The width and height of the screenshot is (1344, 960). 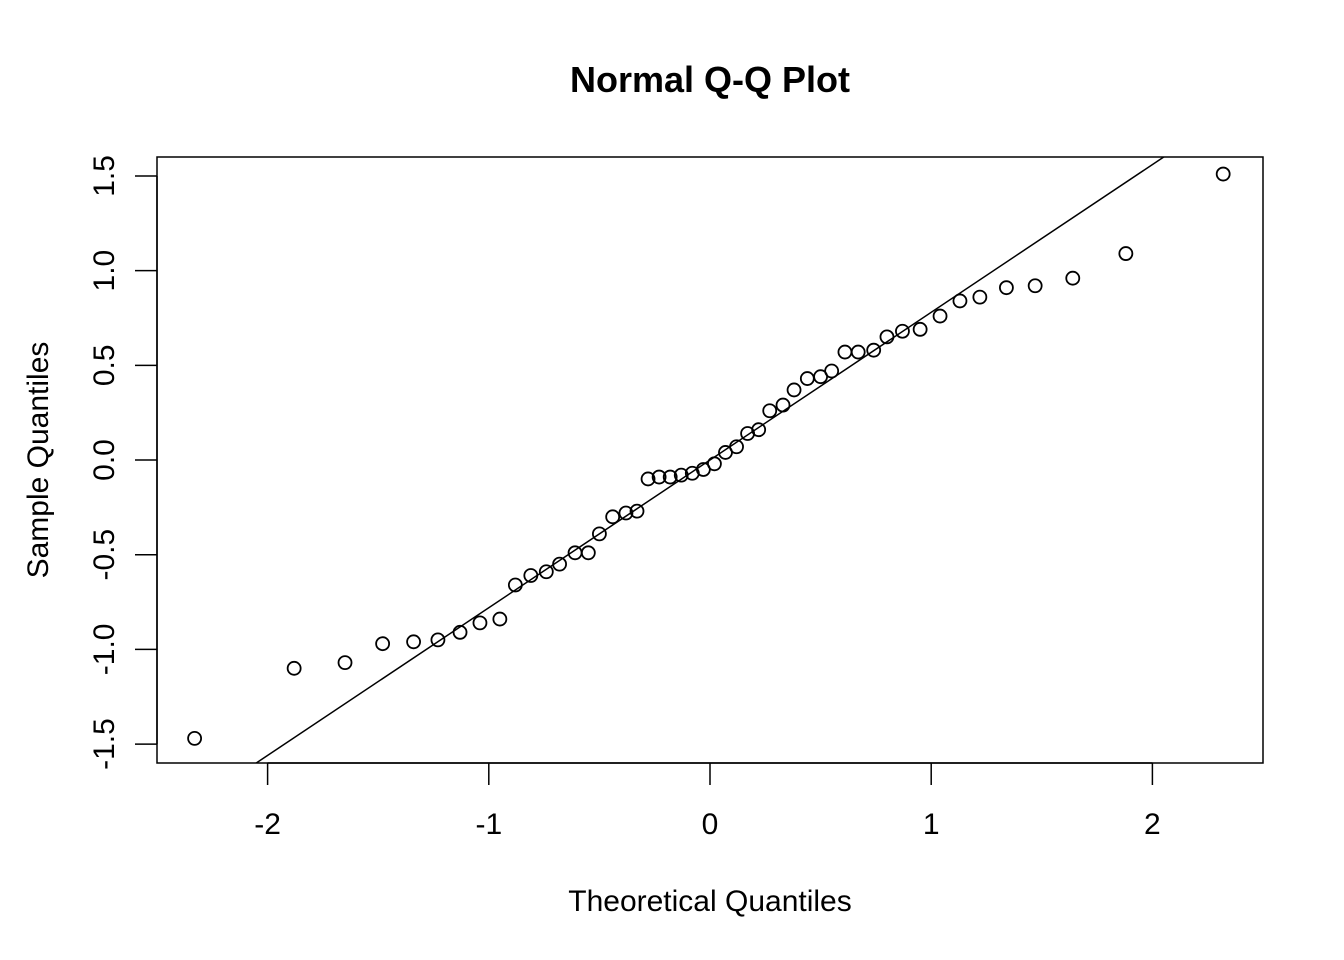 What do you see at coordinates (931, 824) in the screenshot?
I see `x-tick-label: 1` at bounding box center [931, 824].